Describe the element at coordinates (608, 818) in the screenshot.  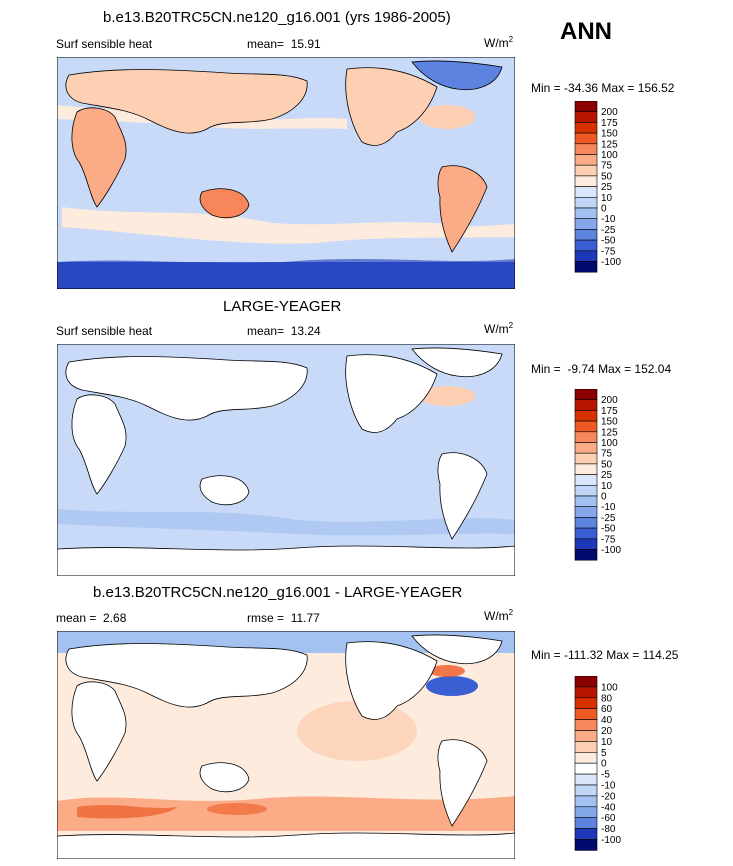
I see `colorbar-tick-label: -60` at that location.